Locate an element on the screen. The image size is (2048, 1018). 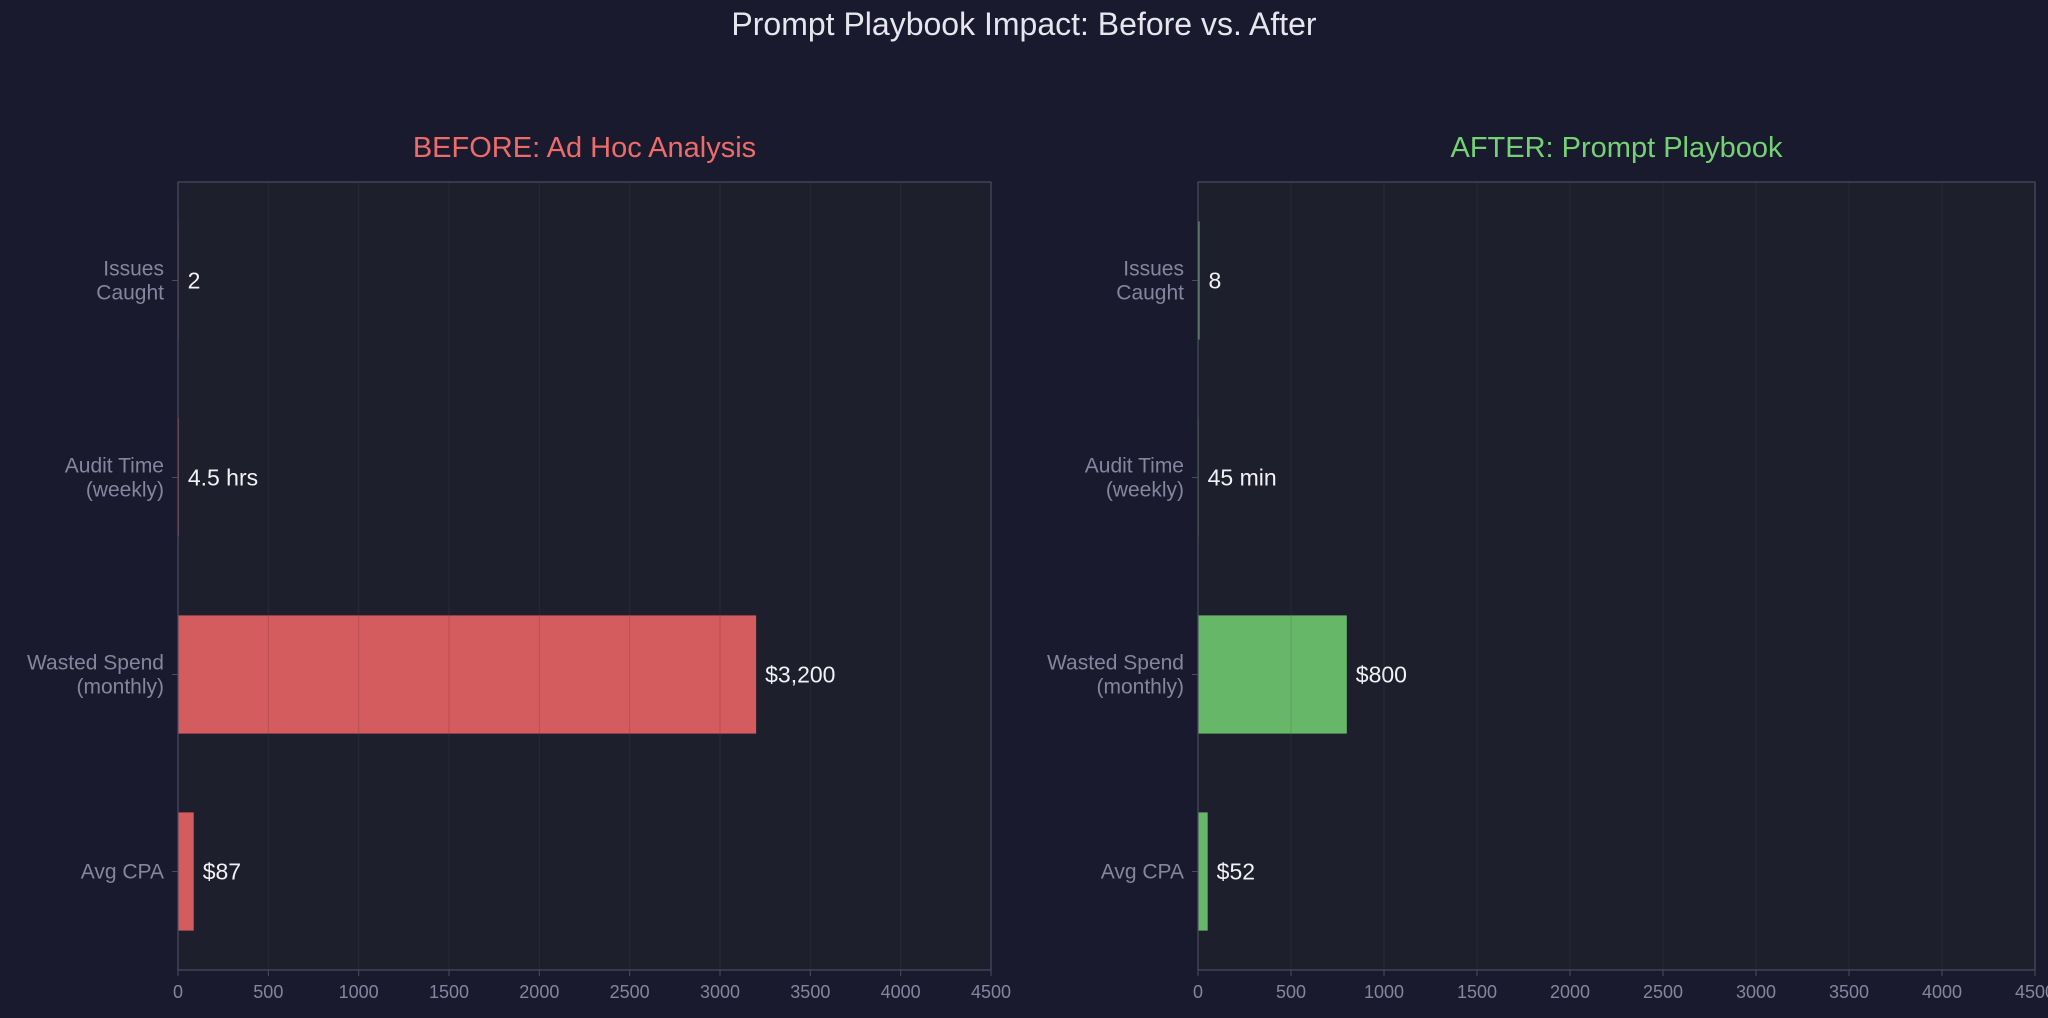
chart-title-after: AFTER: Prompt Playbook is located at coordinates (1616, 148).